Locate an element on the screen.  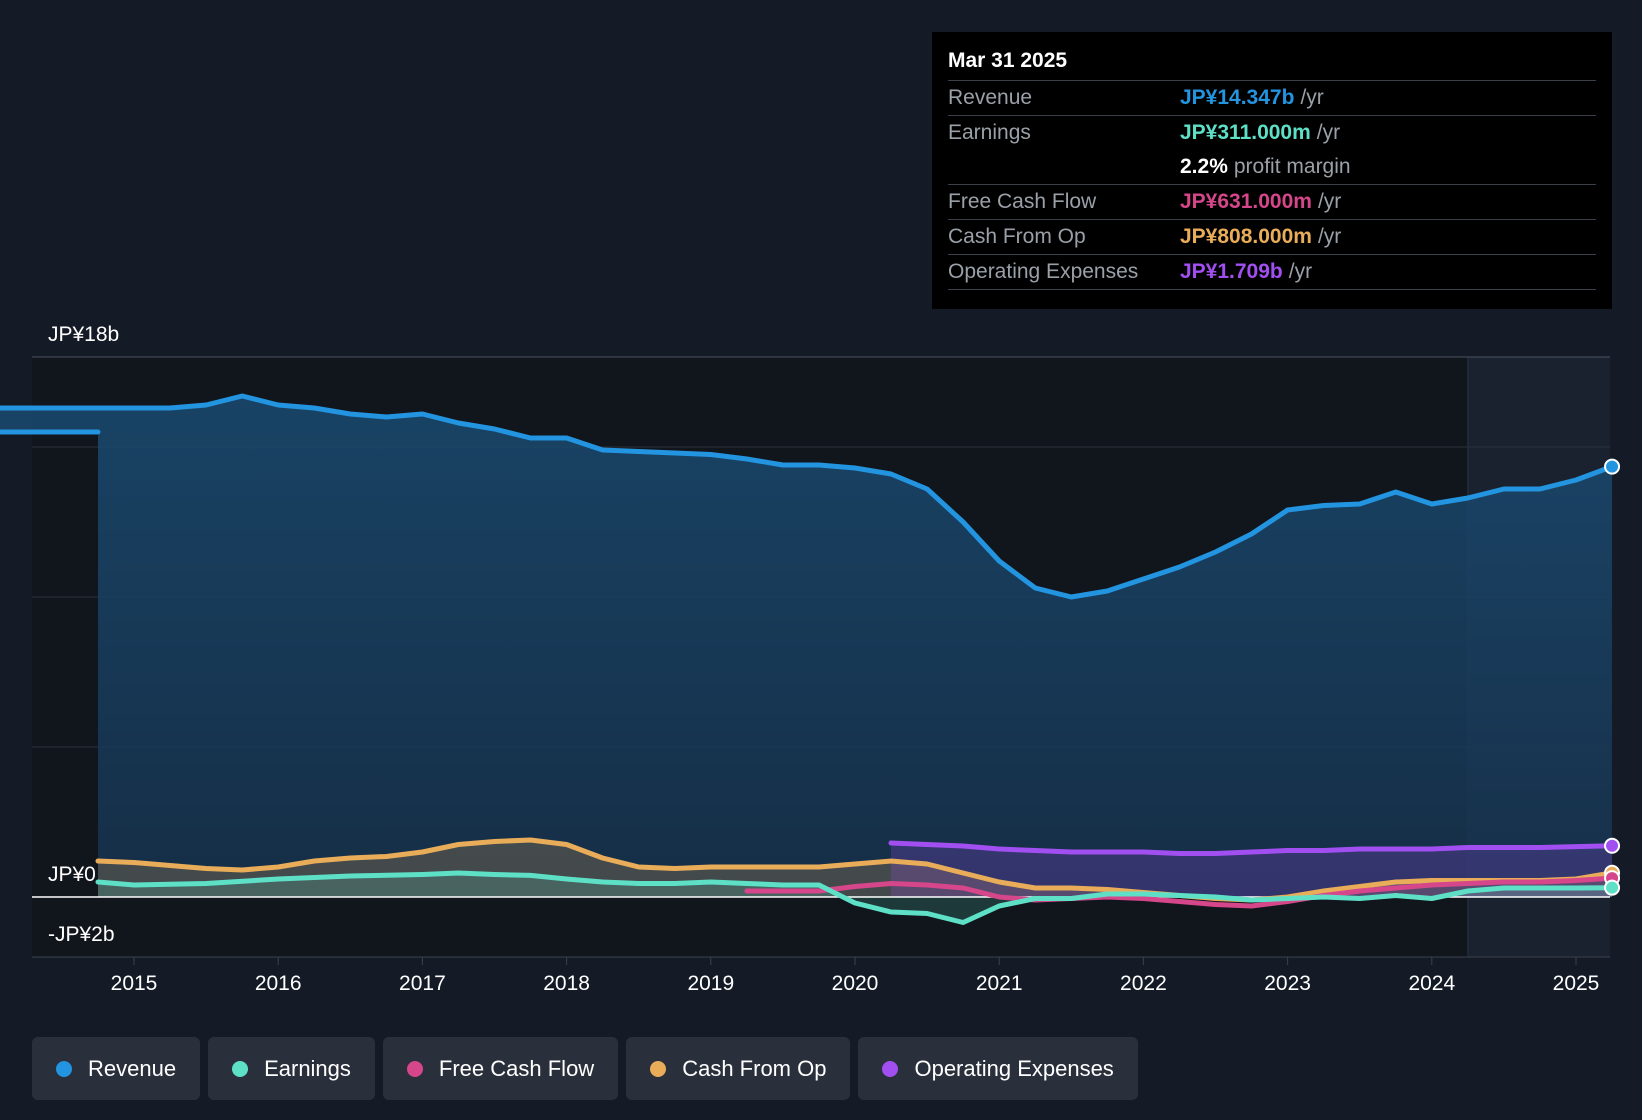
x-tick-label: 2016 is located at coordinates (278, 983).